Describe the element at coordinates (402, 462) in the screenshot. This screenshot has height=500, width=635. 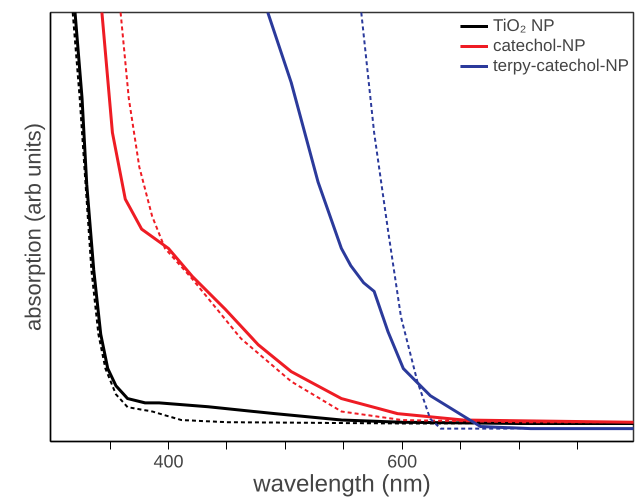
I see `x-tick-label: 600` at that location.